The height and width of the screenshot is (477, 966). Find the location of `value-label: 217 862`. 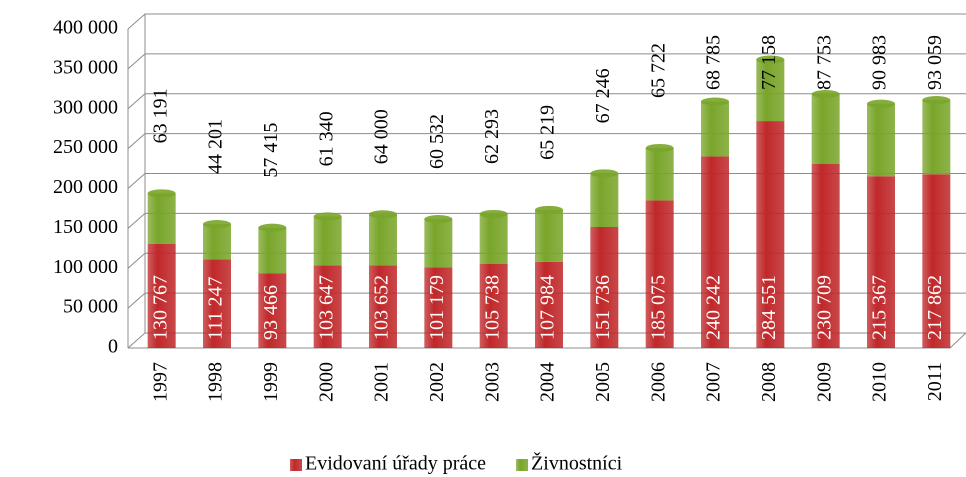

value-label: 217 862 is located at coordinates (935, 307).